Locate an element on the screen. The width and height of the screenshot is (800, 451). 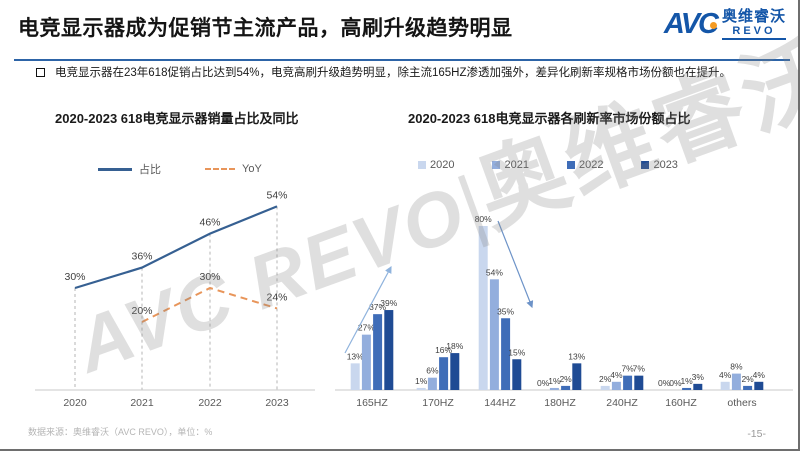
legend-item-share: 占比 is located at coordinates (129, 169).